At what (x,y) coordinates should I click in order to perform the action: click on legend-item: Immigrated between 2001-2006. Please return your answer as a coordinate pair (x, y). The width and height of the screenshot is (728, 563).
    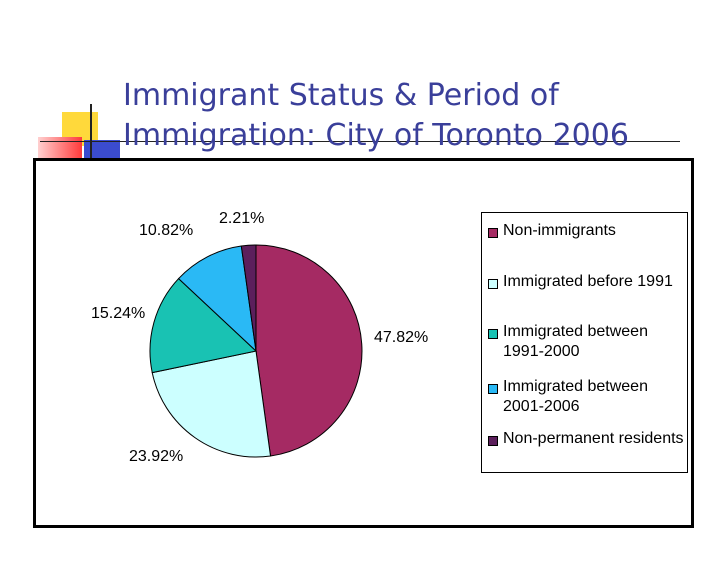
    Looking at the image, I should click on (588, 397).